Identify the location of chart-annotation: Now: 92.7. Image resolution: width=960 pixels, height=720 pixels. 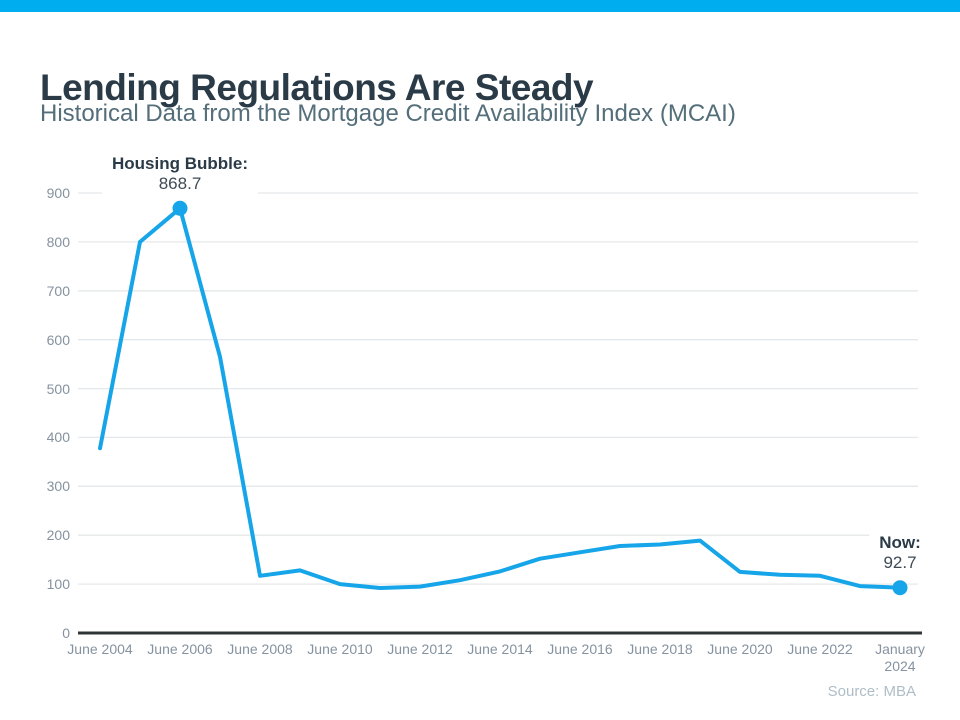
(900, 553).